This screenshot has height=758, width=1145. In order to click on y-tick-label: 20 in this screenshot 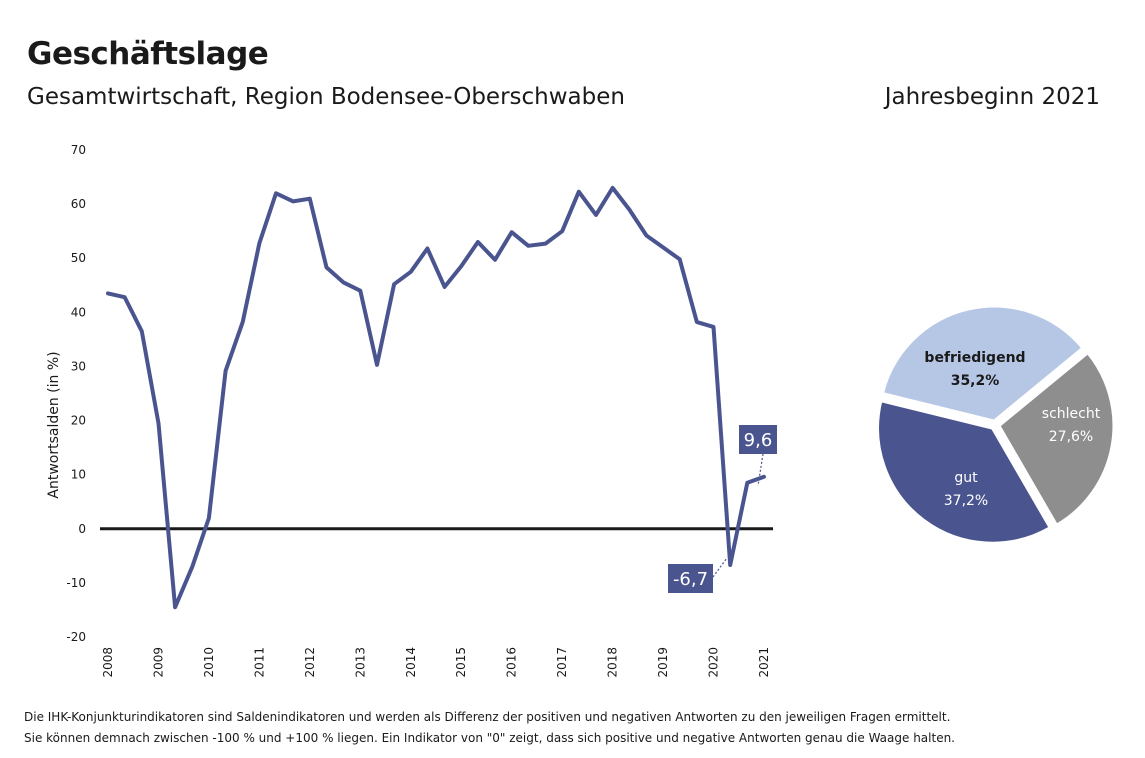, I will do `click(78, 421)`.